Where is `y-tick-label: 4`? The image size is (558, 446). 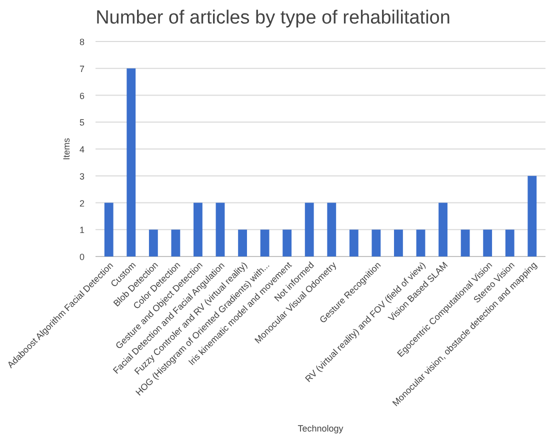
y-tick-label: 4 is located at coordinates (82, 149).